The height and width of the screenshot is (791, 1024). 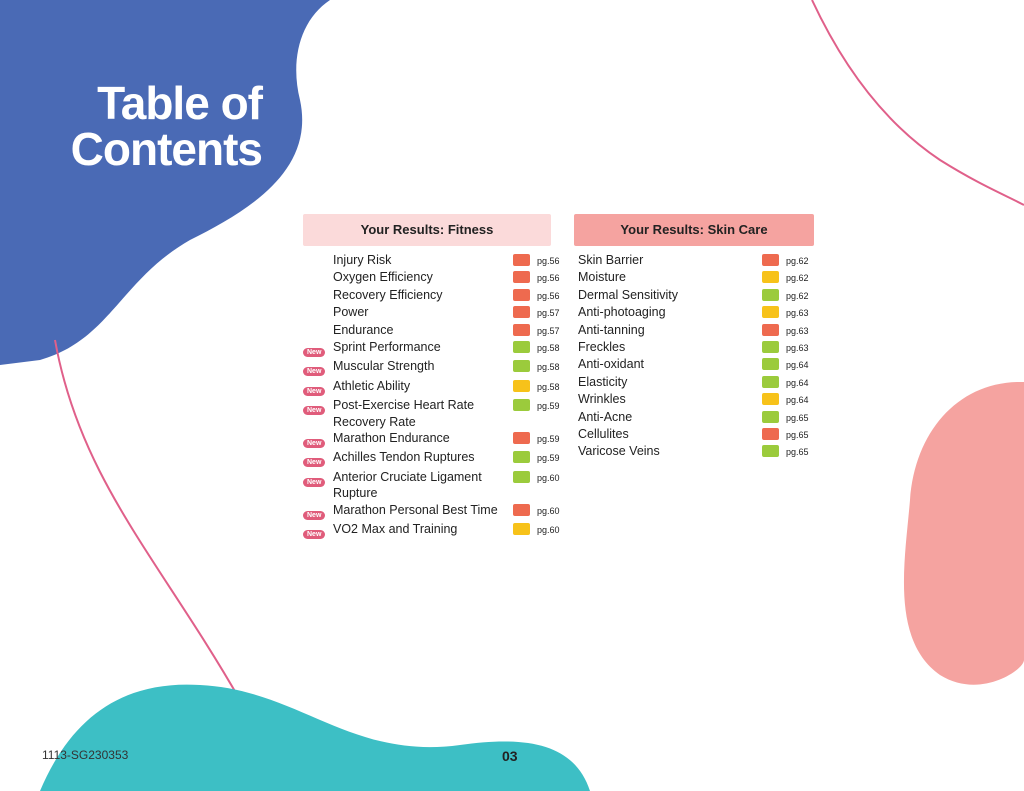 What do you see at coordinates (694, 364) in the screenshot?
I see `item-row: Anti-oxidant pg.64` at bounding box center [694, 364].